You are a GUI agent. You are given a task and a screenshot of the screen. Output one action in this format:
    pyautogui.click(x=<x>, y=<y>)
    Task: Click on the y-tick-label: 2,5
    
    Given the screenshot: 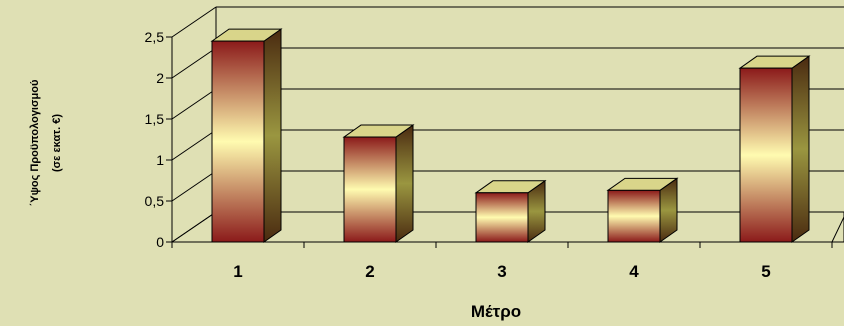 What is the action you would take?
    pyautogui.click(x=155, y=37)
    